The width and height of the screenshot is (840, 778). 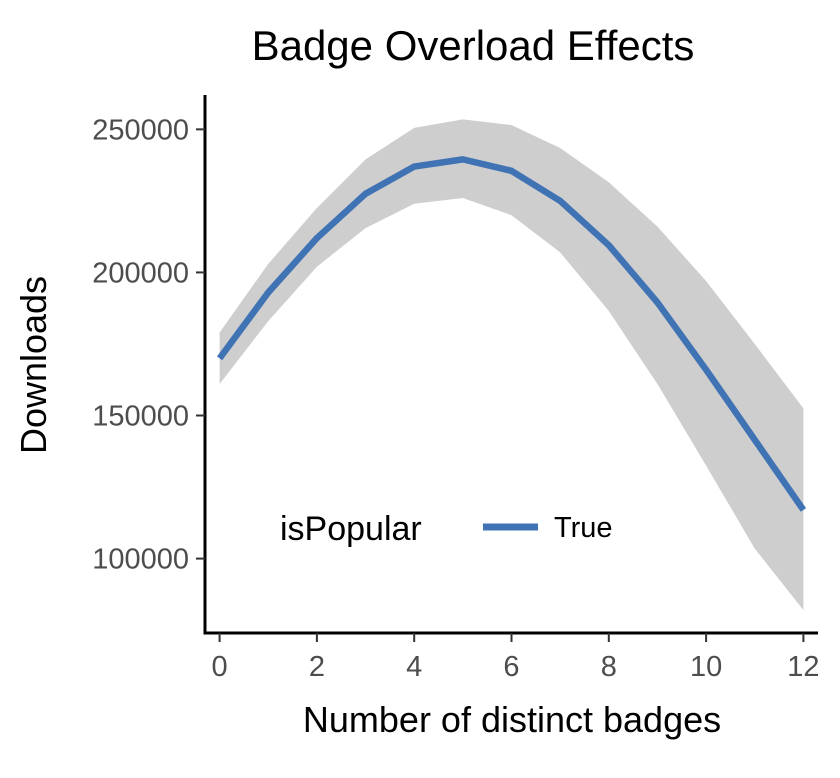 I want to click on x-tick-label: 4, so click(x=414, y=667).